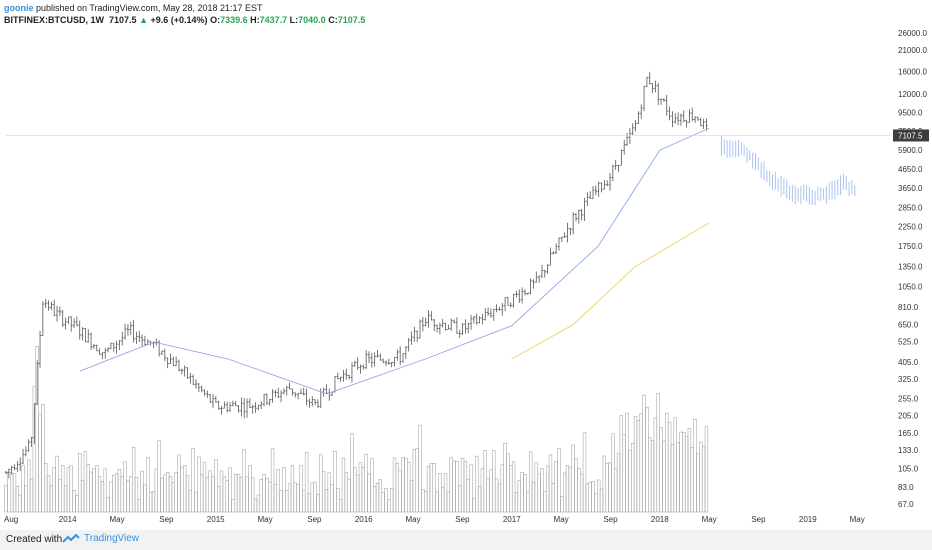 The width and height of the screenshot is (932, 550). I want to click on footer-bar: Created with TradingView, so click(466, 540).